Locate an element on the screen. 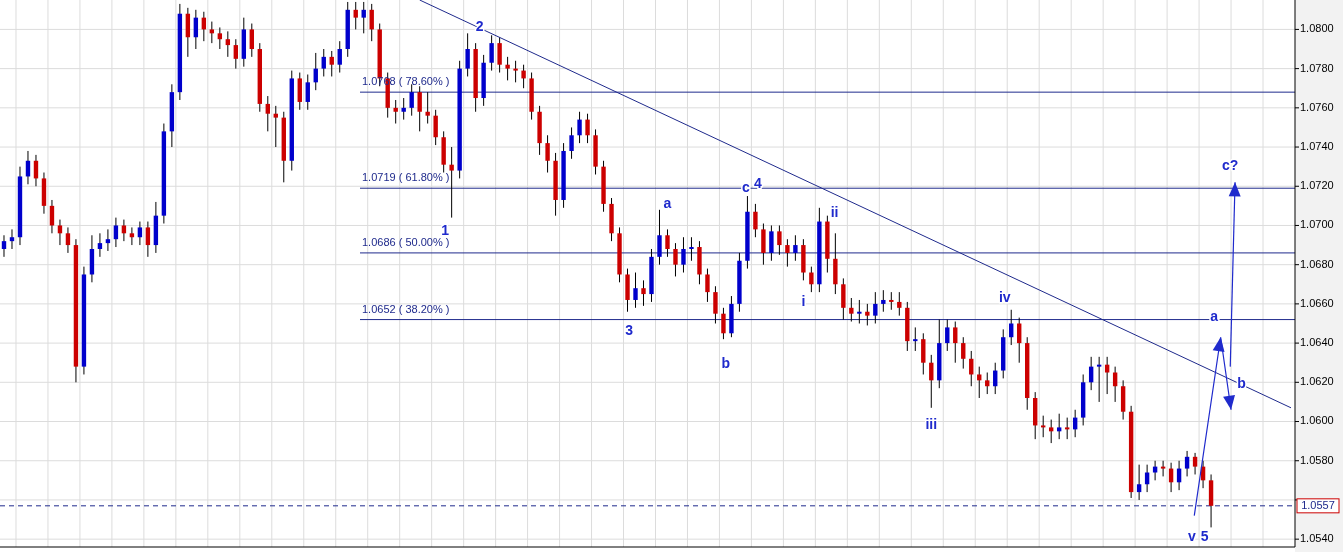 The height and width of the screenshot is (552, 1343). y-tick-label: 1.0580 is located at coordinates (1317, 459).